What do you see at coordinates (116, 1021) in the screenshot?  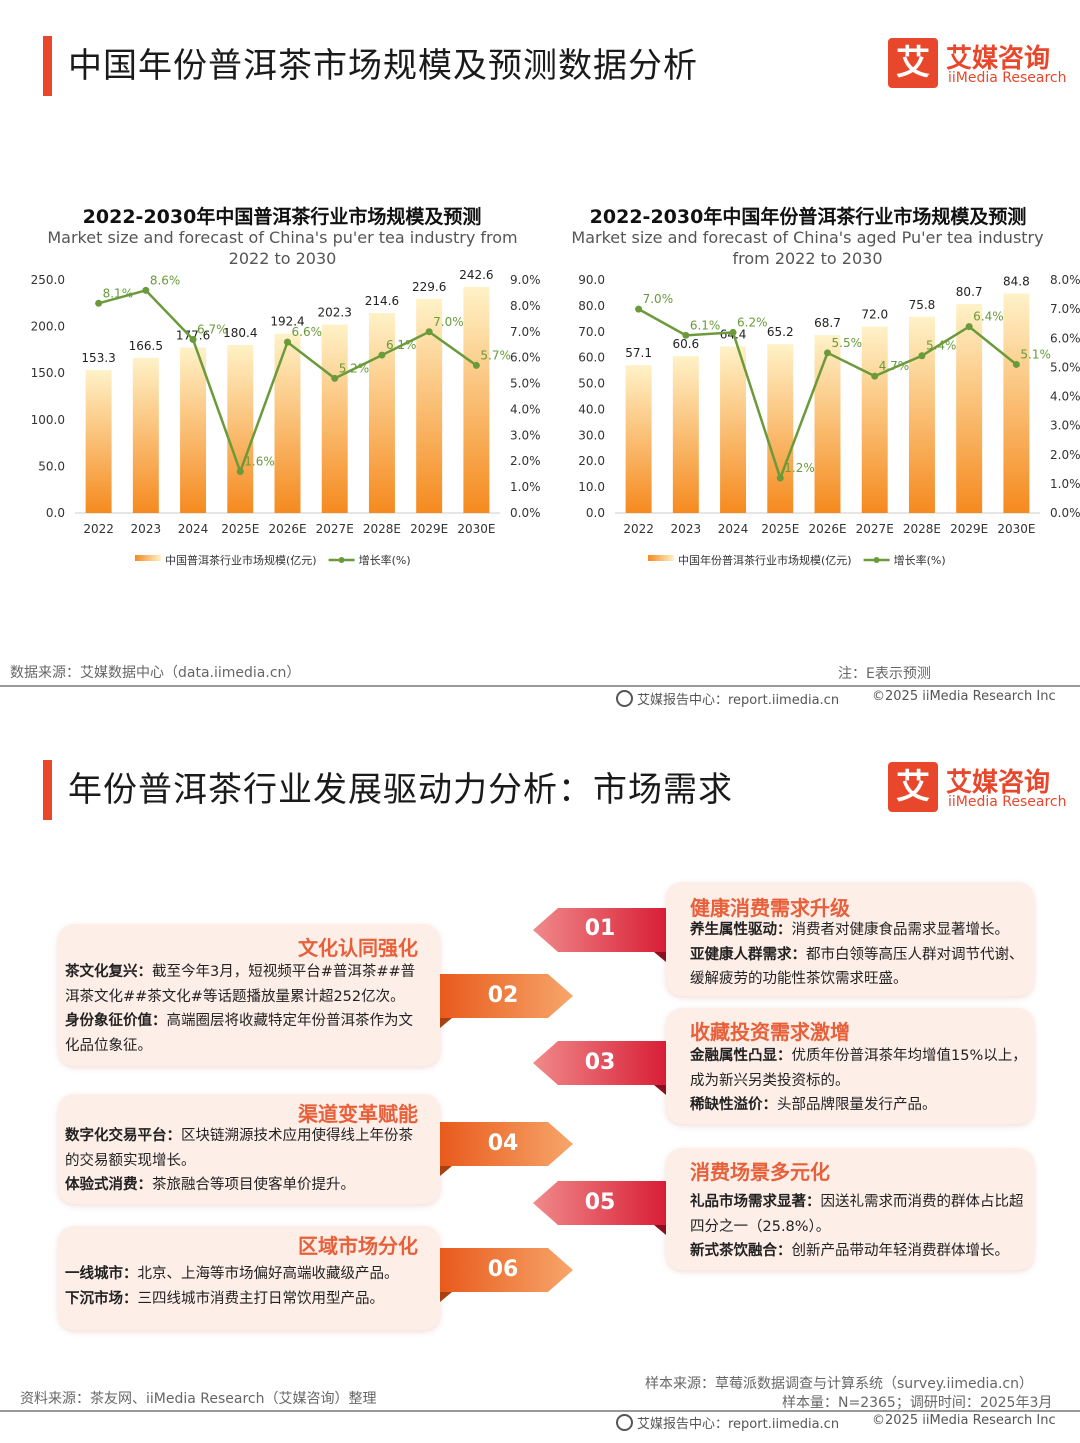 I see `line-key: 身份象征价值：` at bounding box center [116, 1021].